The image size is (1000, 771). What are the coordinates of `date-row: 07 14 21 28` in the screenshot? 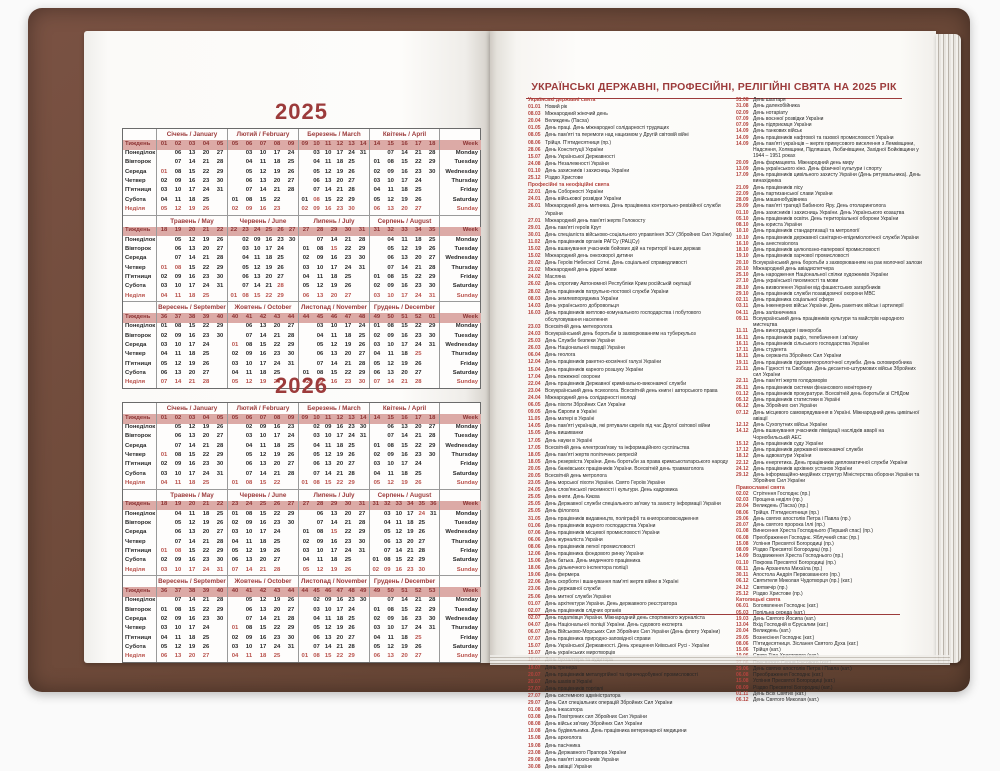 It's located at (263, 286).